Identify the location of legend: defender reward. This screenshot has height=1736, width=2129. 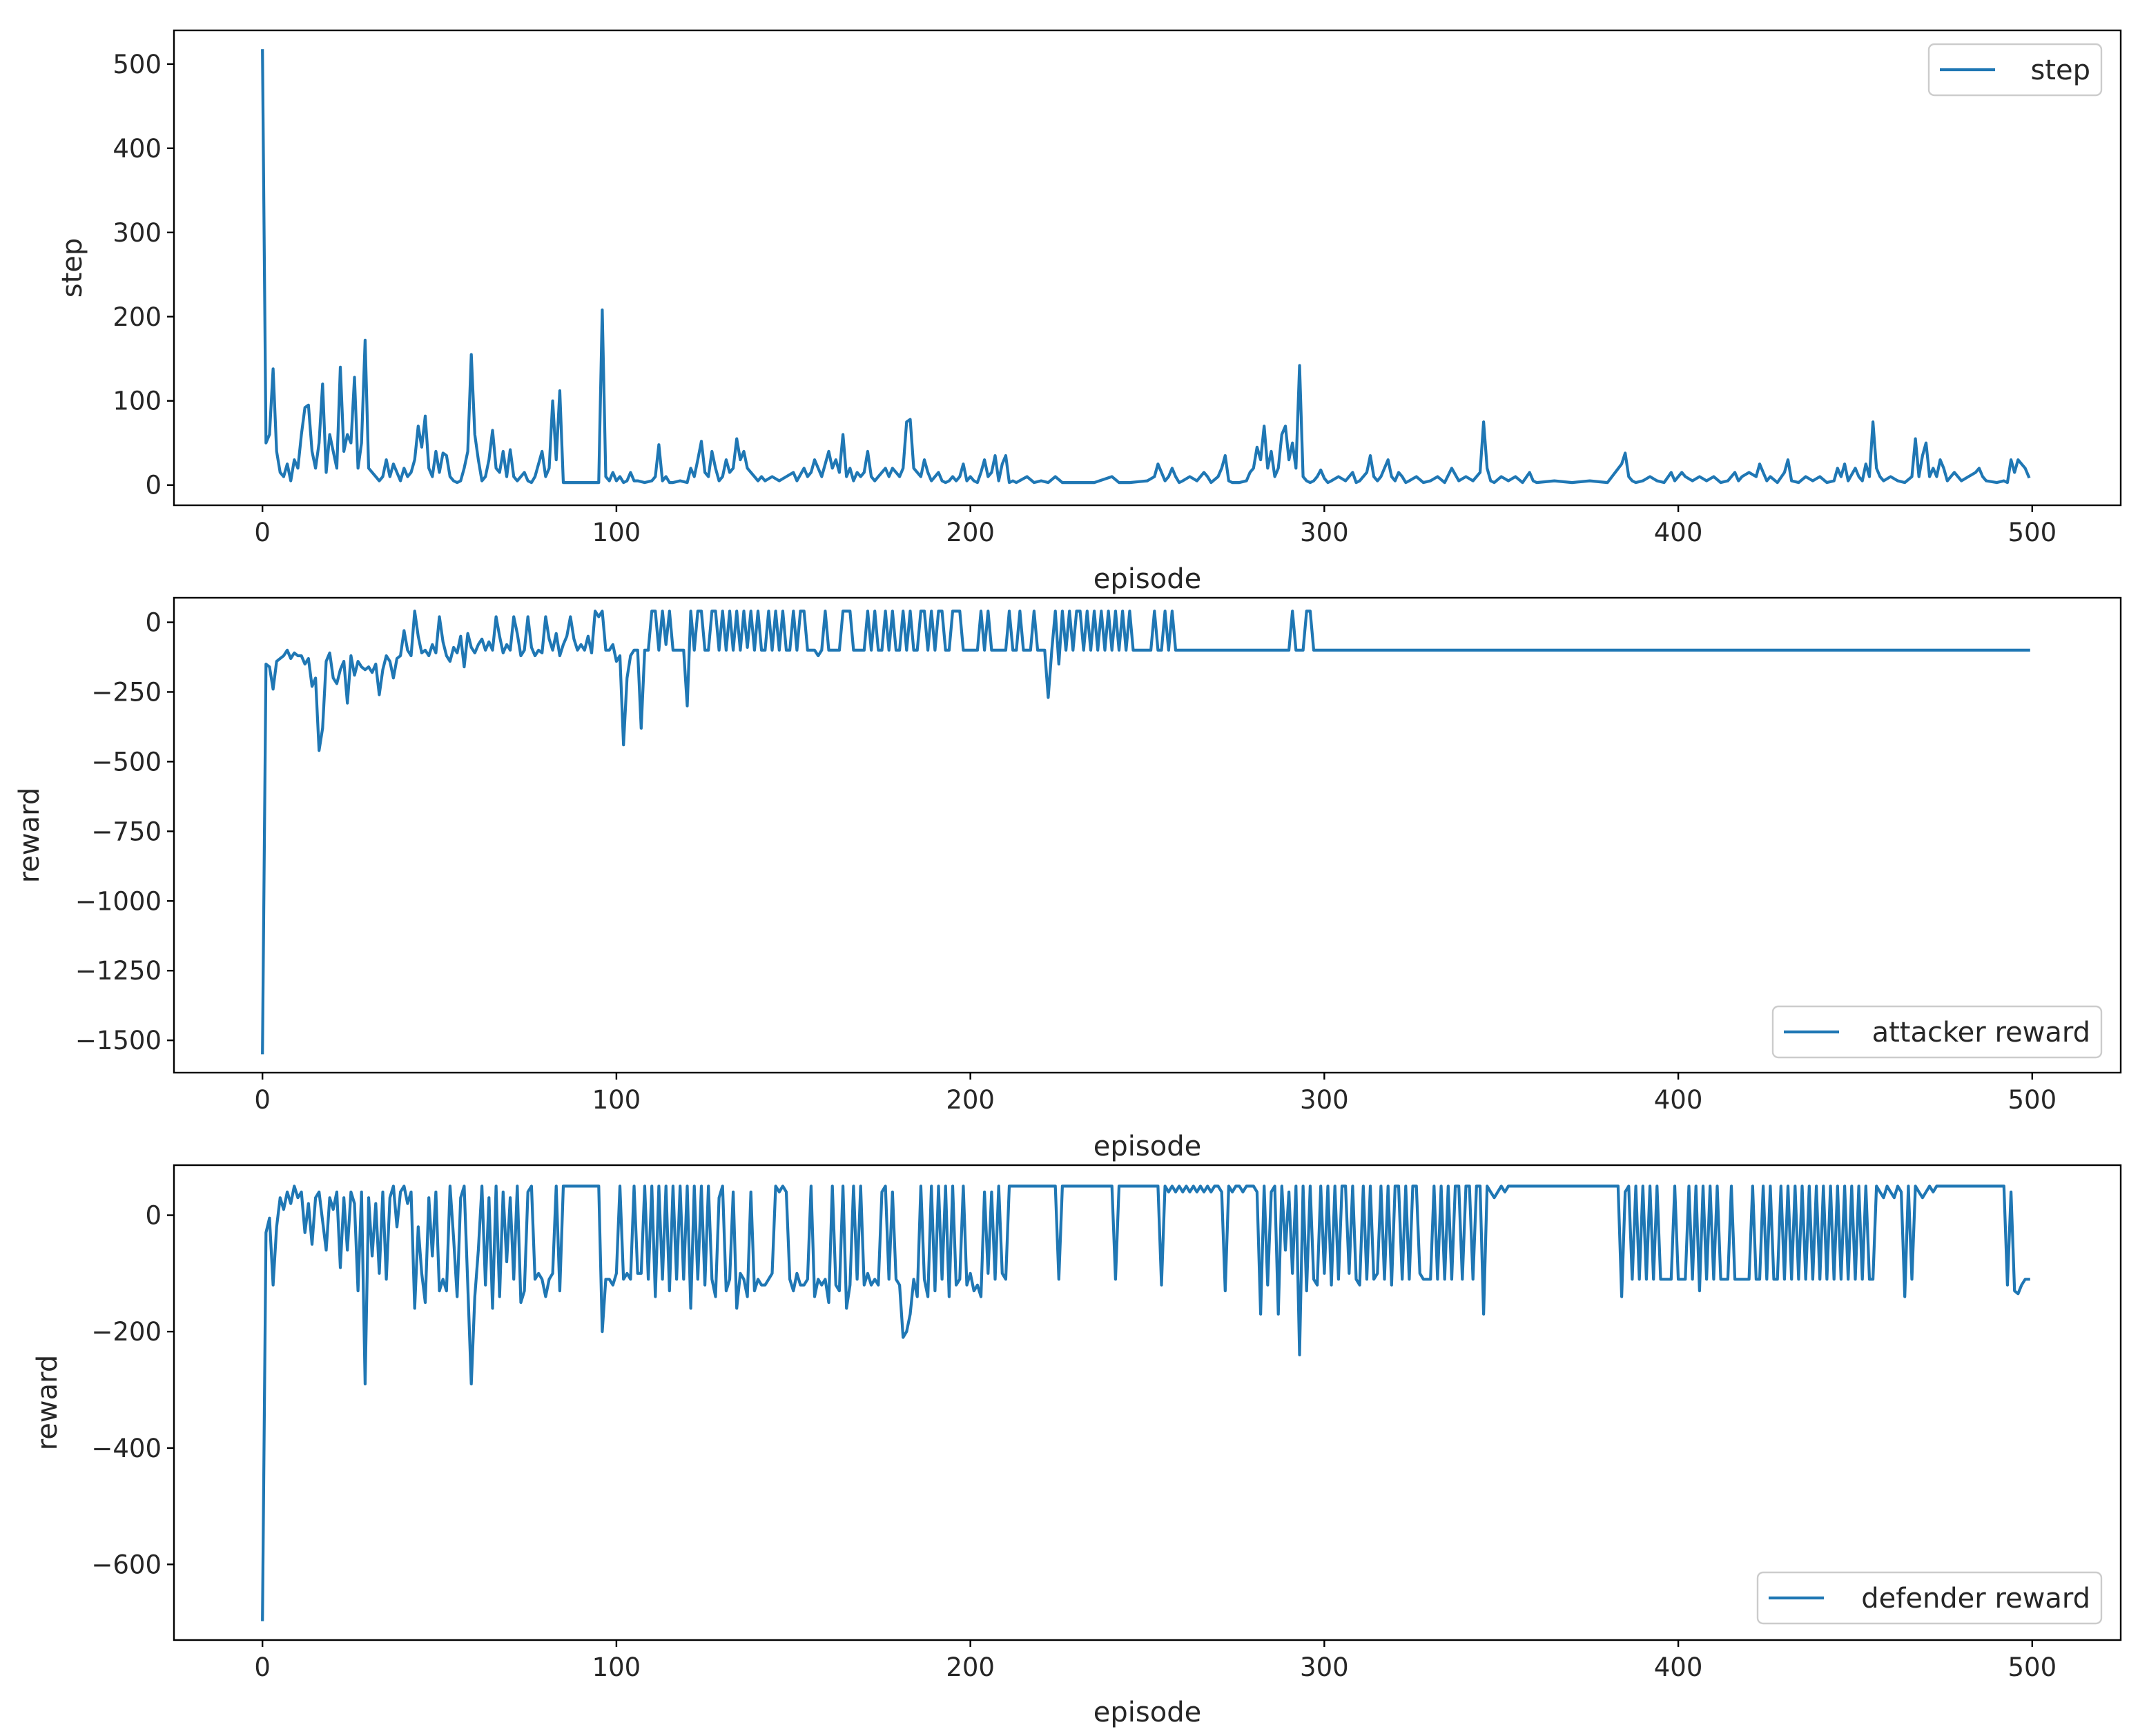
(1930, 1598).